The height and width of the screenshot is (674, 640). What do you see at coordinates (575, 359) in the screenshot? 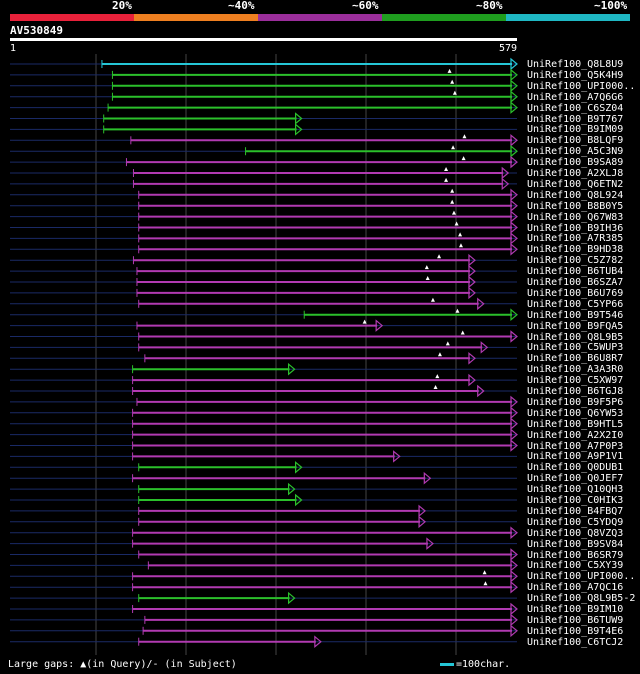
I see `hit-name: UniRef100_B6U8R7` at bounding box center [575, 359].